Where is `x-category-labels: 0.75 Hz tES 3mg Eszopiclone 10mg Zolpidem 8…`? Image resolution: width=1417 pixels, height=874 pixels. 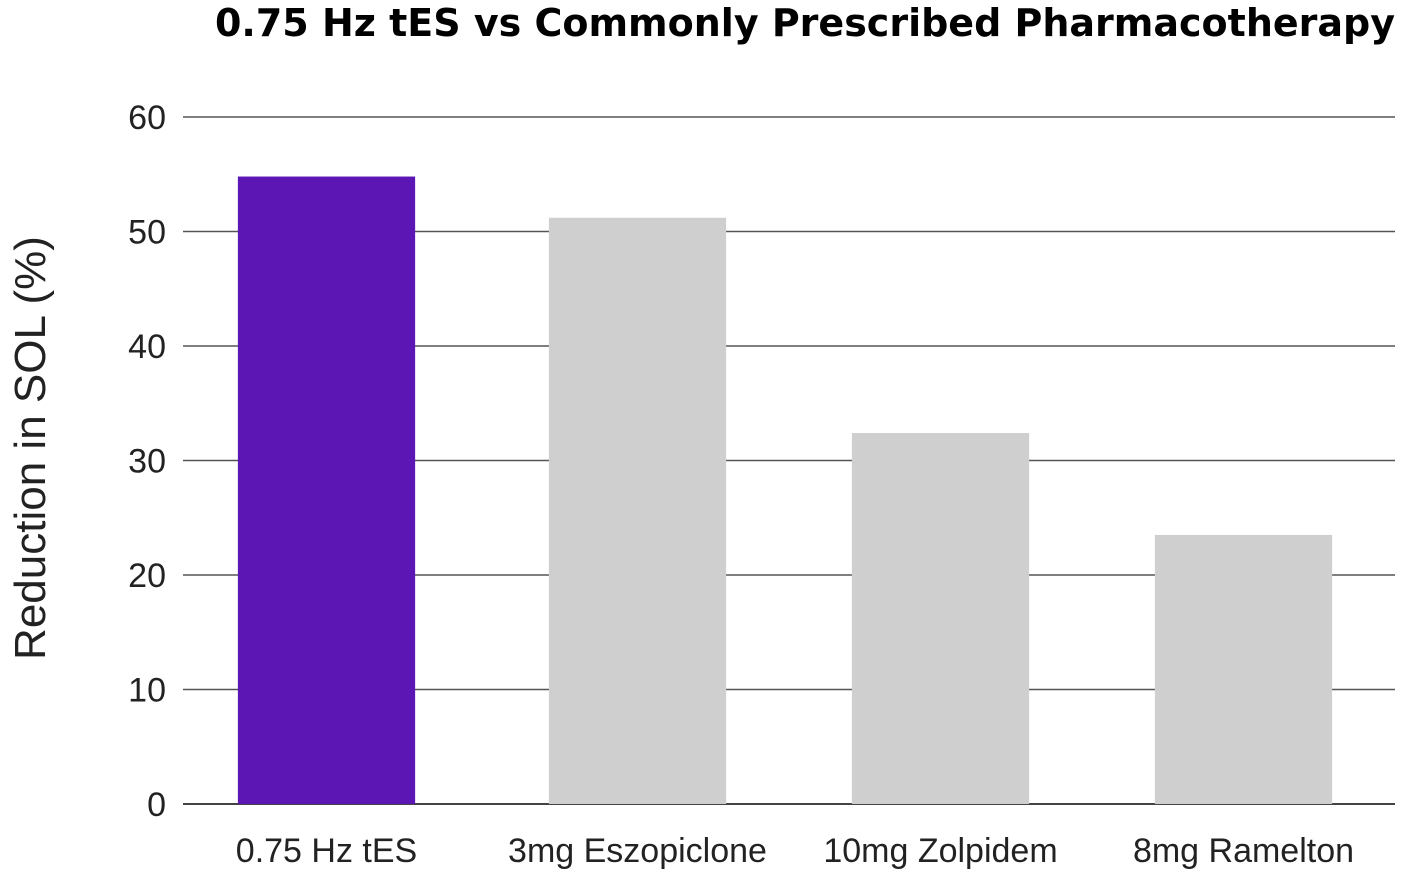
x-category-labels: 0.75 Hz tES 3mg Eszopiclone 10mg Zolpidem 8… is located at coordinates (795, 851).